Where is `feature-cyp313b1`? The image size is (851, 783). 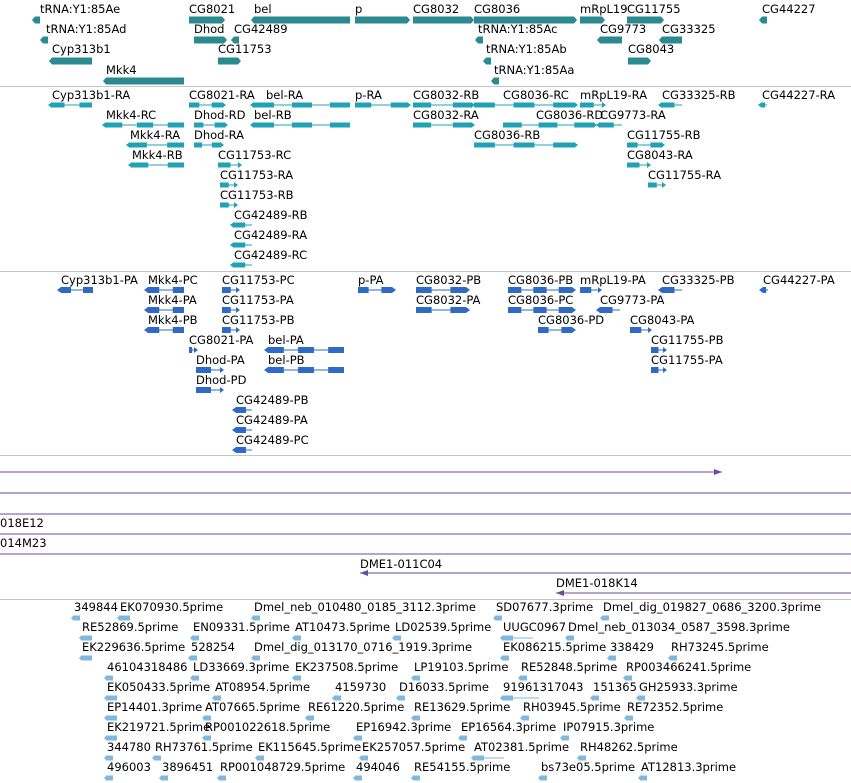
feature-cyp313b1 is located at coordinates (70, 61).